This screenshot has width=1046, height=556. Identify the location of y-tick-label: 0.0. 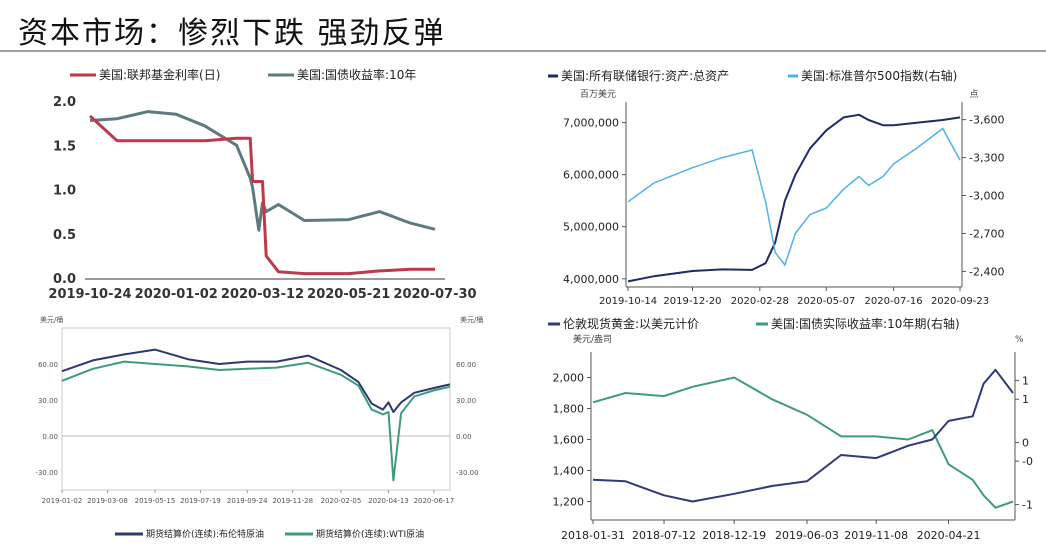
(64, 279).